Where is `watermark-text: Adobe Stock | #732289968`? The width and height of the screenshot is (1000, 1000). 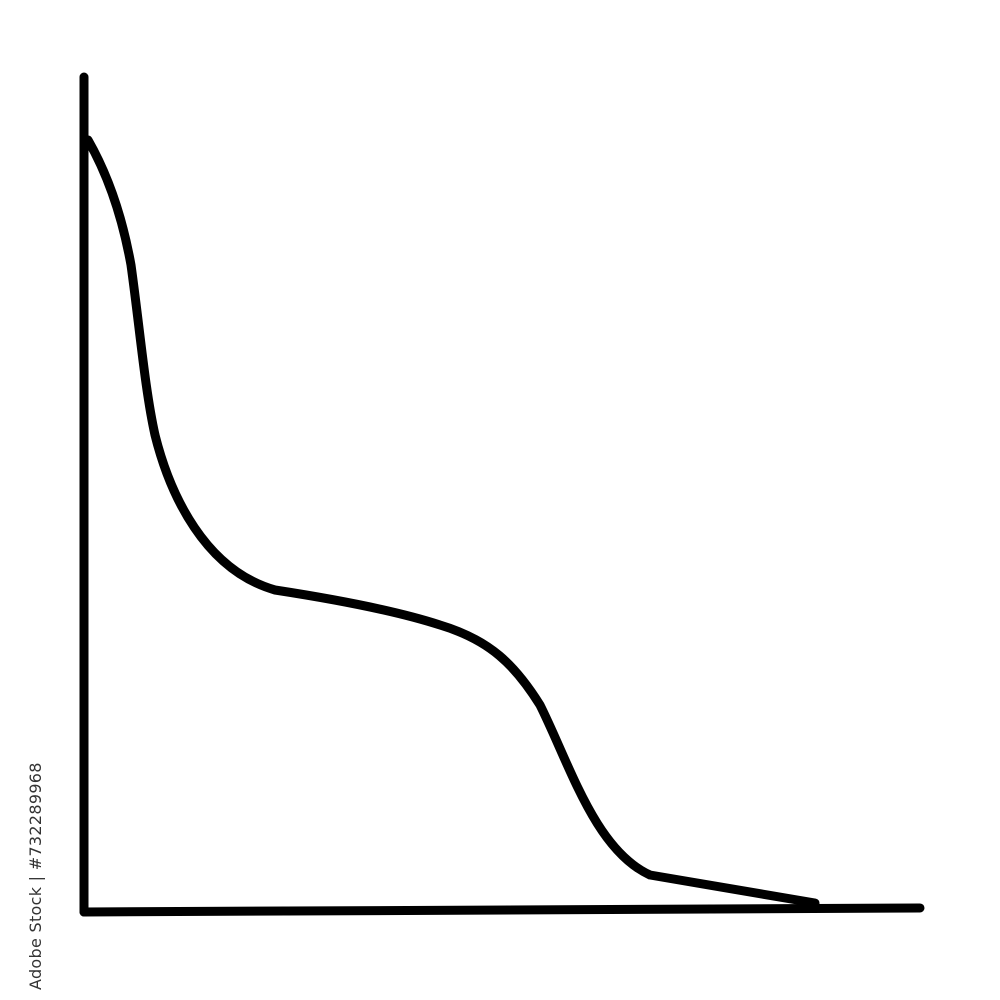 watermark-text: Adobe Stock | #732289968 is located at coordinates (35, 876).